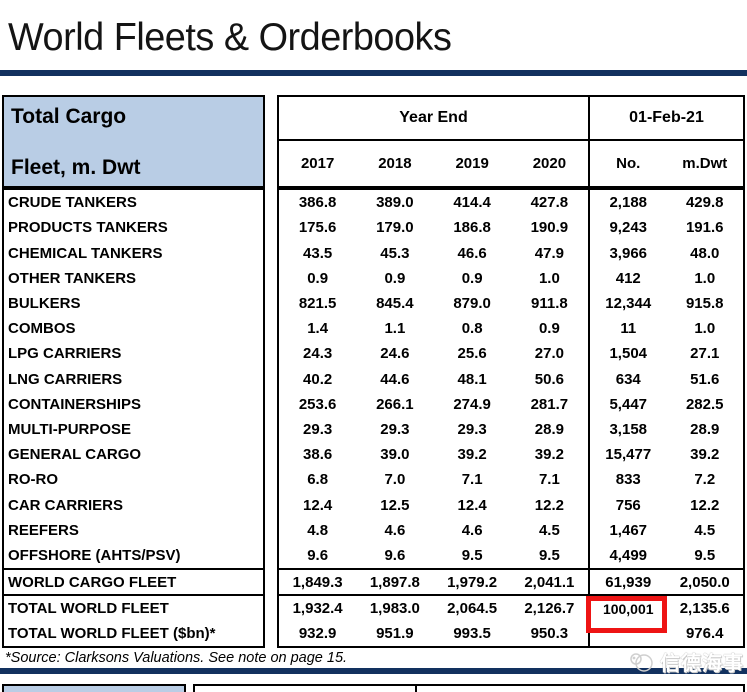 This screenshot has height=692, width=747. What do you see at coordinates (44, 303) in the screenshot?
I see `row-label: BULKERS` at bounding box center [44, 303].